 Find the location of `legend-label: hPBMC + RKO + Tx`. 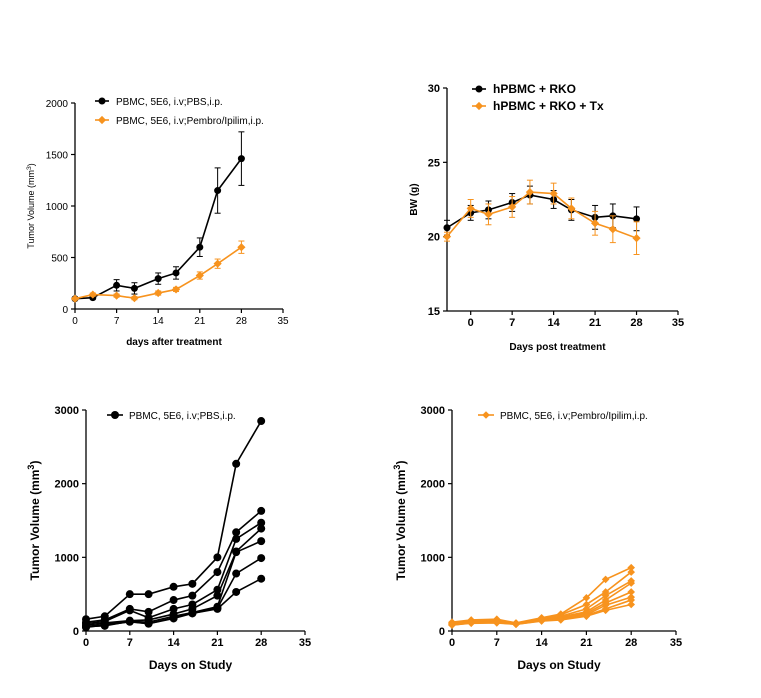

legend-label: hPBMC + RKO + Tx is located at coordinates (548, 106).